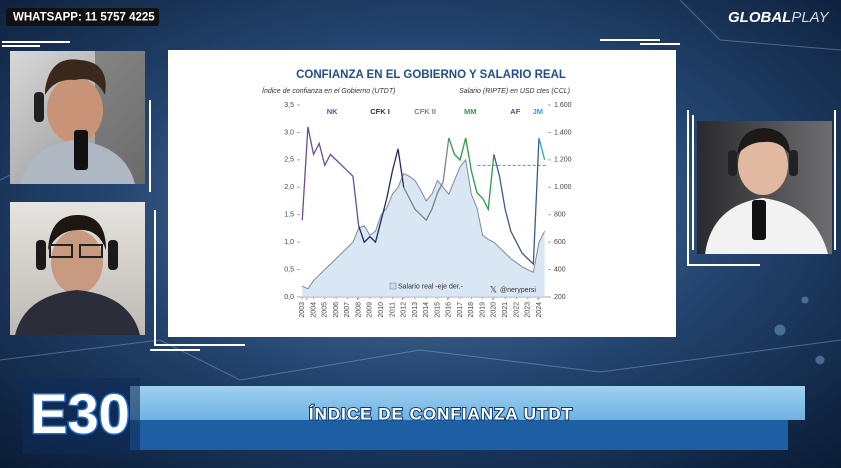 Image resolution: width=841 pixels, height=468 pixels. I want to click on period-label: JM, so click(538, 111).